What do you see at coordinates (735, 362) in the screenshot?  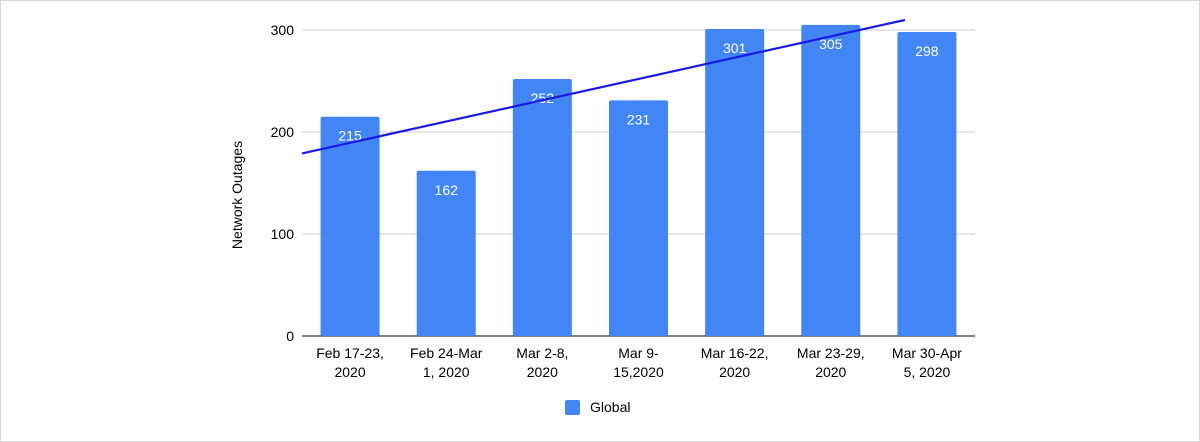 I see `x-tick-label: Mar 16-22, 2020` at bounding box center [735, 362].